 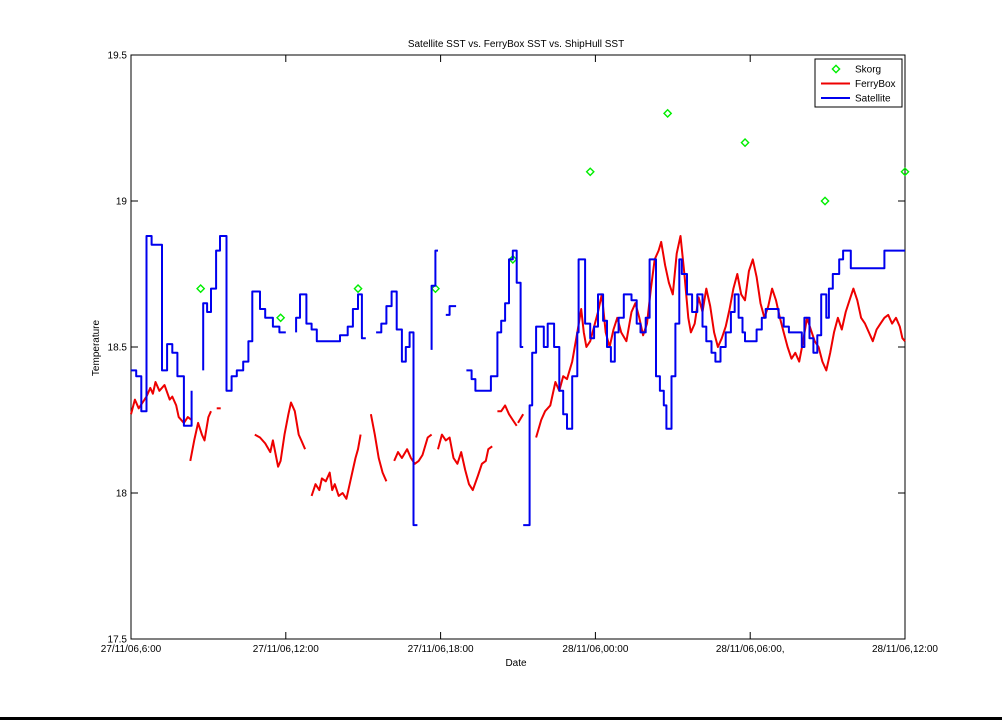 I want to click on y-tick-label: 19, so click(x=122, y=202).